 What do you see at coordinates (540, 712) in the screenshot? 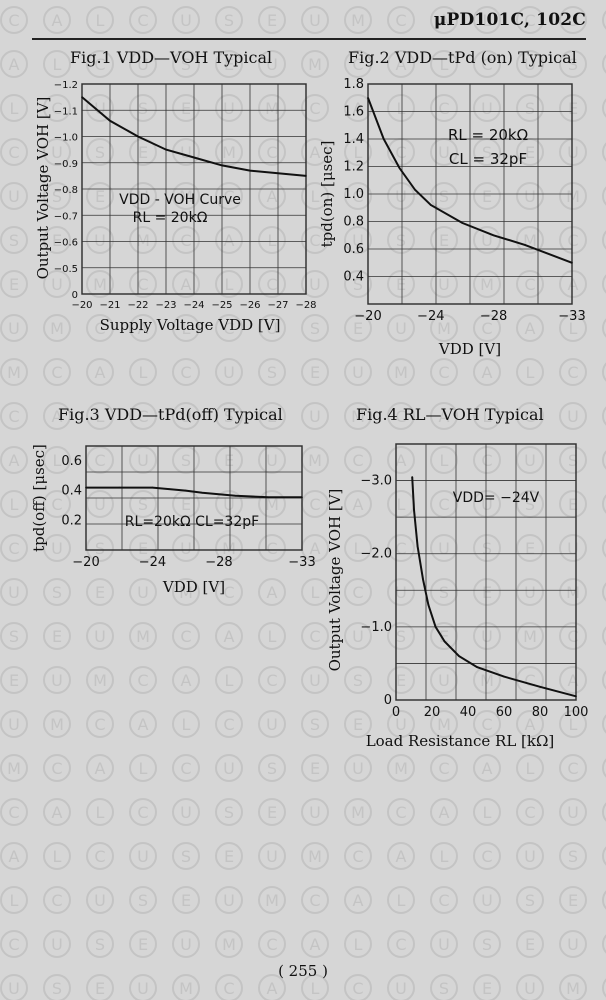
I see `fig4-xtick-label: 80` at bounding box center [540, 712].